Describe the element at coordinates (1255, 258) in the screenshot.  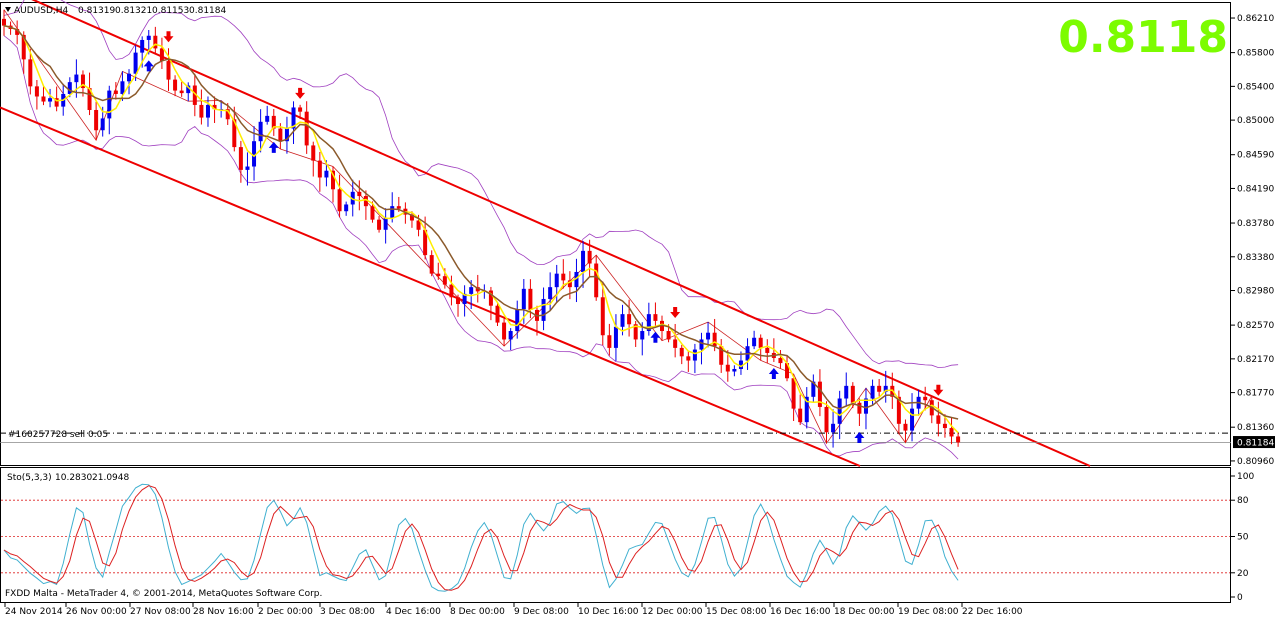
I see `price-tick-label: 0.83380` at that location.